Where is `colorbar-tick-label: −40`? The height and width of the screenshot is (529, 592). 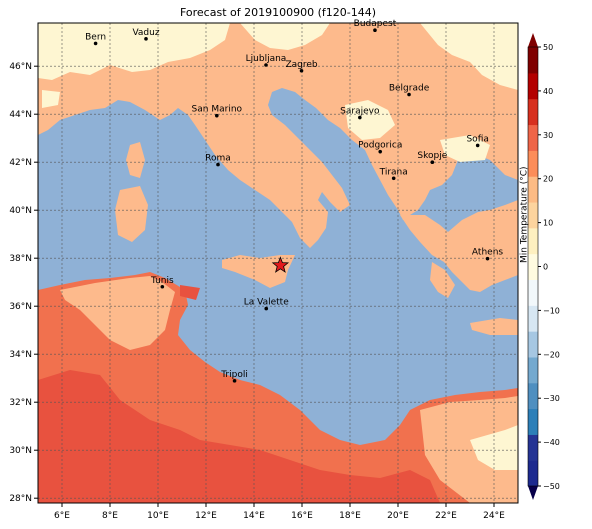 colorbar-tick-label: −40 is located at coordinates (551, 442).